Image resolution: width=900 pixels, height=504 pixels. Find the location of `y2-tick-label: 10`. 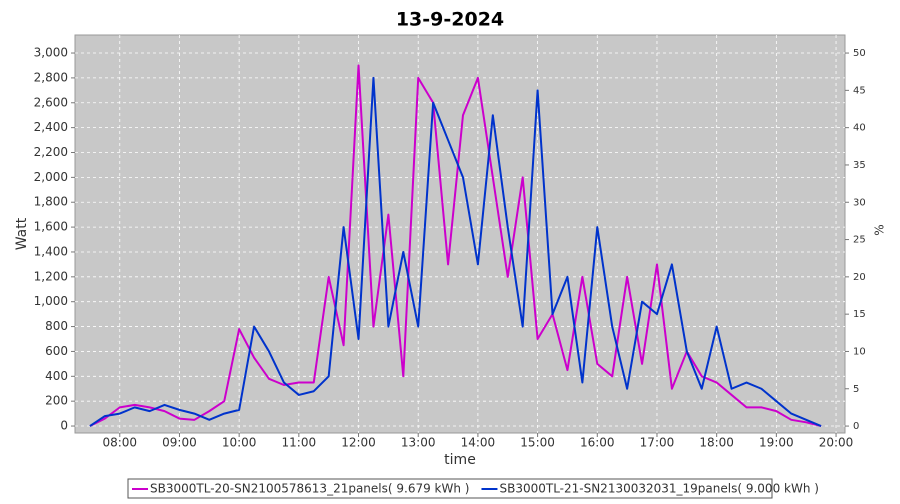

y2-tick-label: 10 is located at coordinates (859, 351).